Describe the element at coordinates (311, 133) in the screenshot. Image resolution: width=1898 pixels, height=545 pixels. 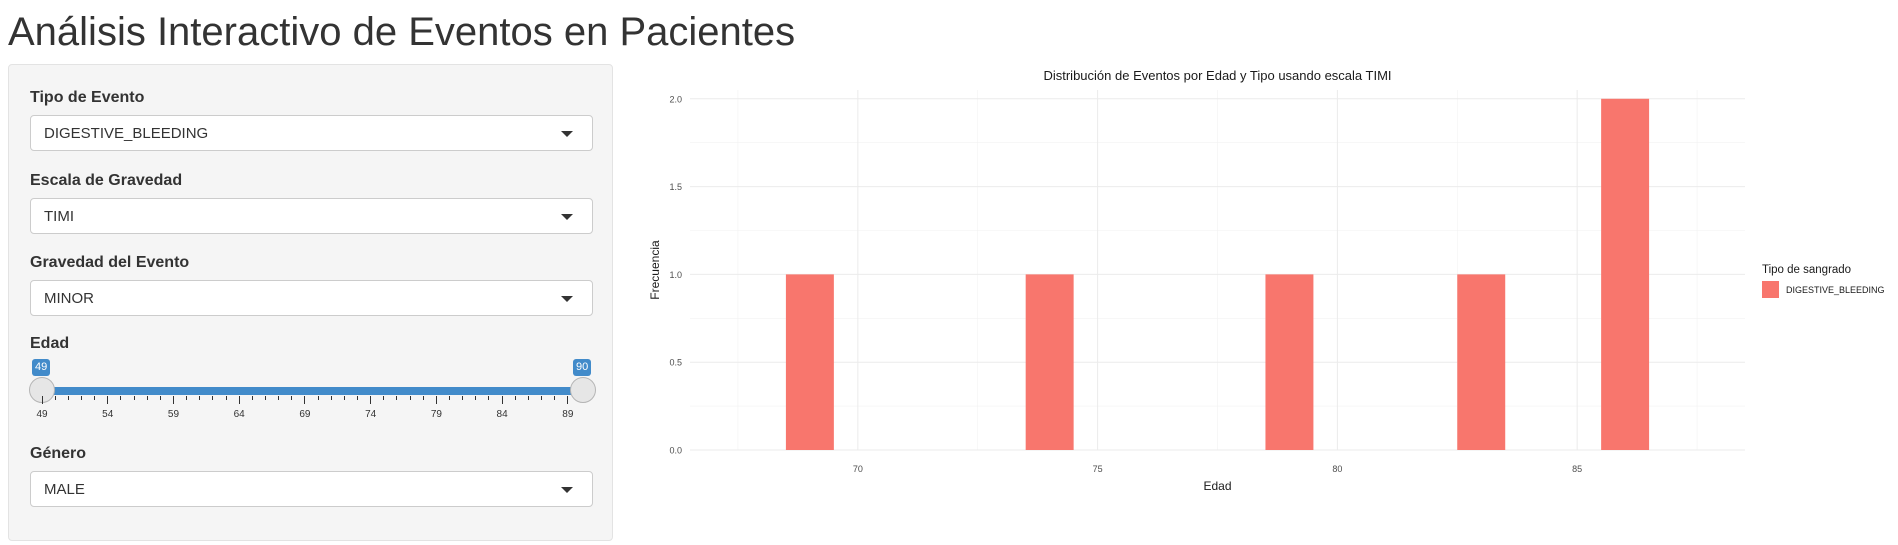
I see `event-type-select: DIGESTIVE_BLEEDING` at that location.